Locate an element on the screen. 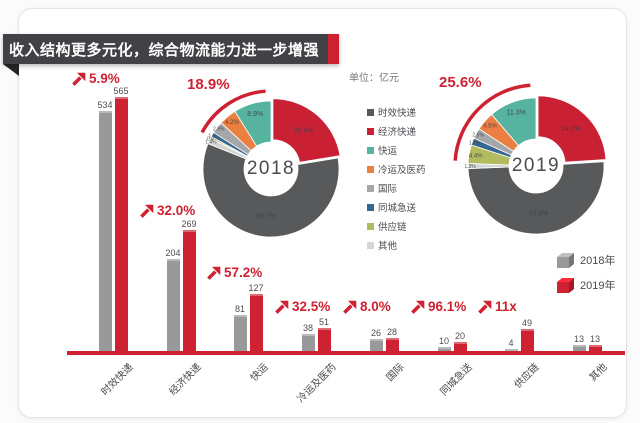 The image size is (640, 423). pie-slice-label: 0.4% is located at coordinates (213, 139).